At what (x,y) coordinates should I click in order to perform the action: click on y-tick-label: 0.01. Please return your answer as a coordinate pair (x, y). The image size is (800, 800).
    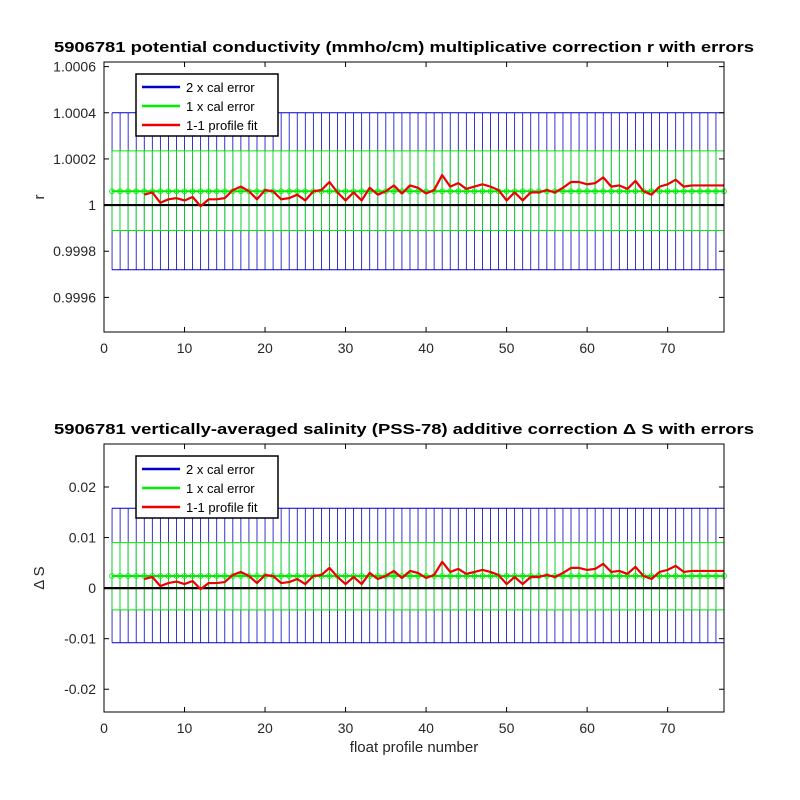
    Looking at the image, I should click on (82, 538).